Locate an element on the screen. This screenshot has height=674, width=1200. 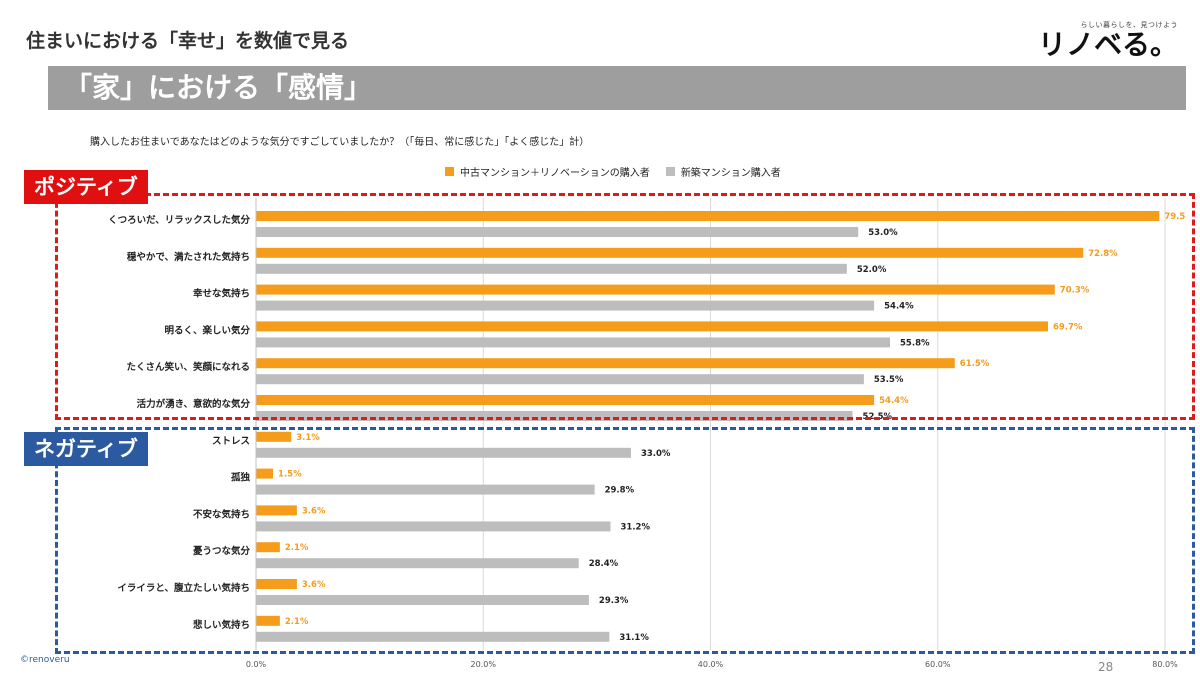
data-label-series1: 61.5% is located at coordinates (975, 364).